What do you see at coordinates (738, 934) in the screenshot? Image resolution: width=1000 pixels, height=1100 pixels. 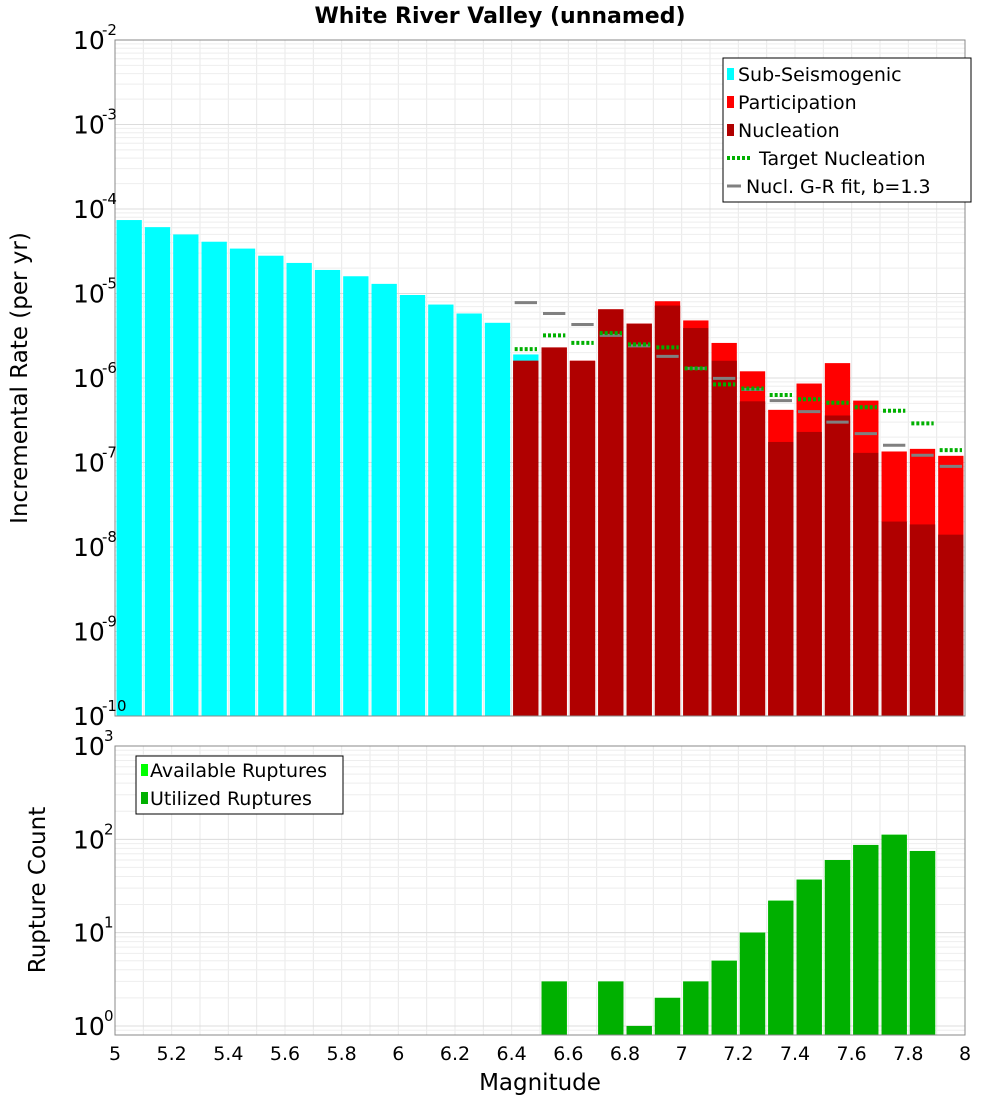 I see `bottom-bars` at bounding box center [738, 934].